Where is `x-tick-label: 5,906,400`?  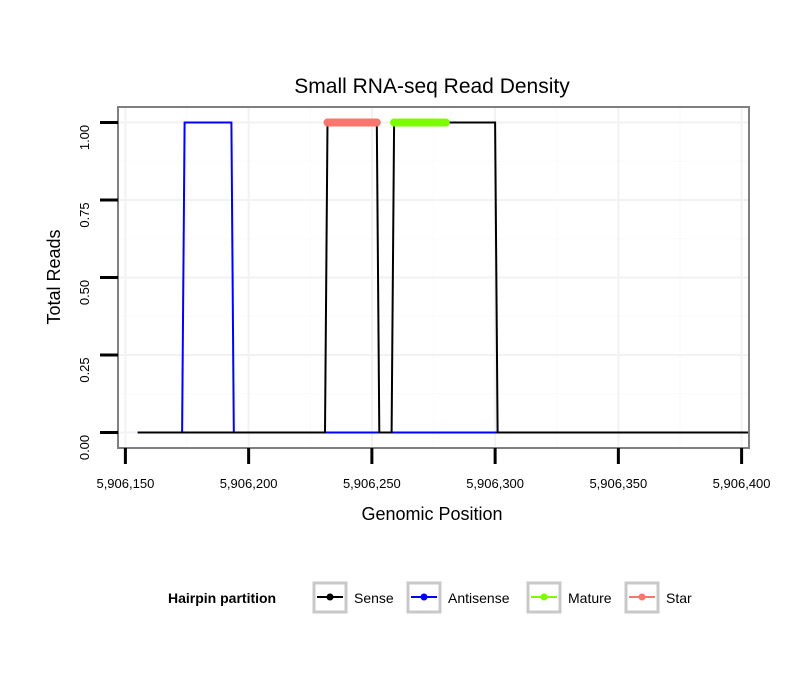
x-tick-label: 5,906,400 is located at coordinates (742, 483).